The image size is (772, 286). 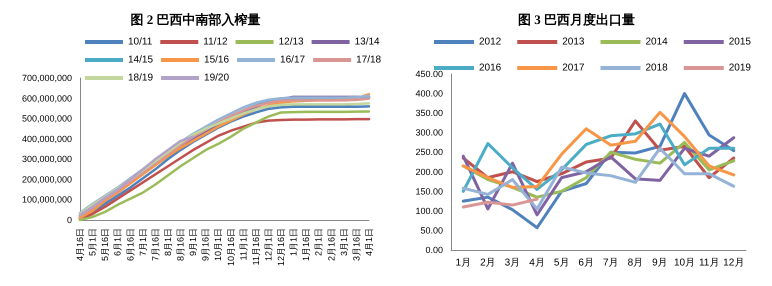 What do you see at coordinates (573, 42) in the screenshot?
I see `legend-label: 2013` at bounding box center [573, 42].